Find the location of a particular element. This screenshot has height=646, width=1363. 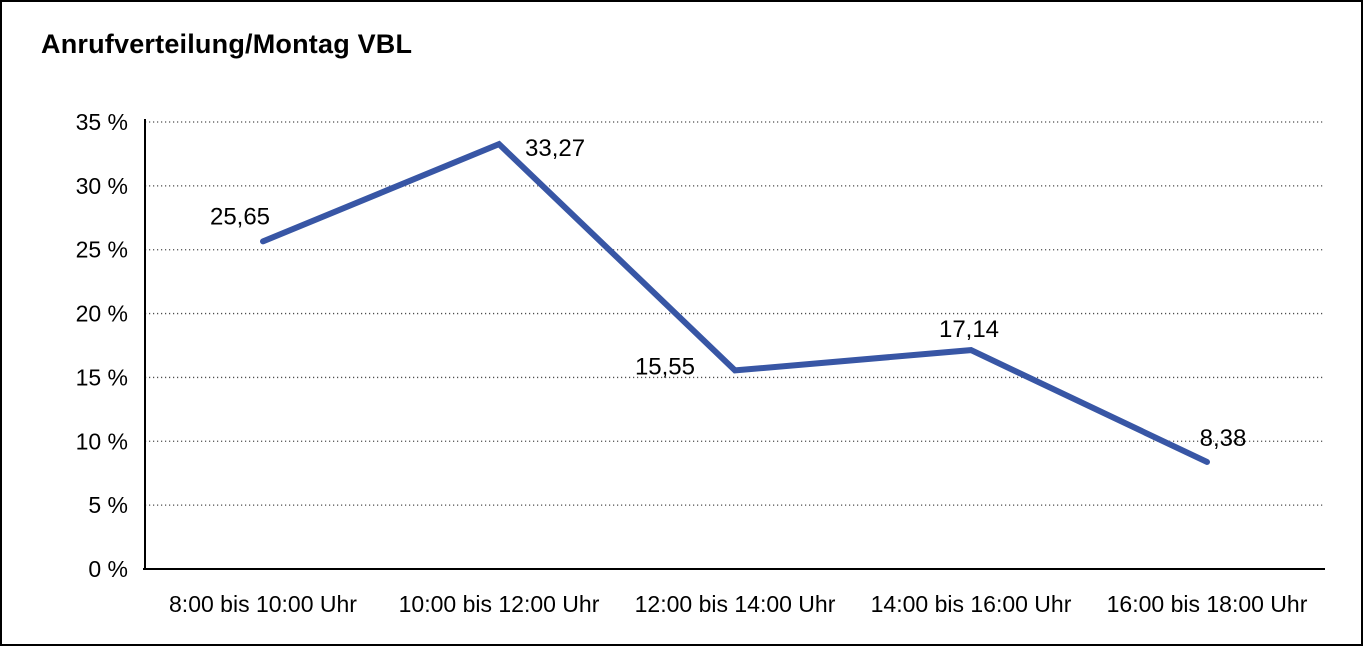

data-point-label: 25,65 is located at coordinates (240, 216).